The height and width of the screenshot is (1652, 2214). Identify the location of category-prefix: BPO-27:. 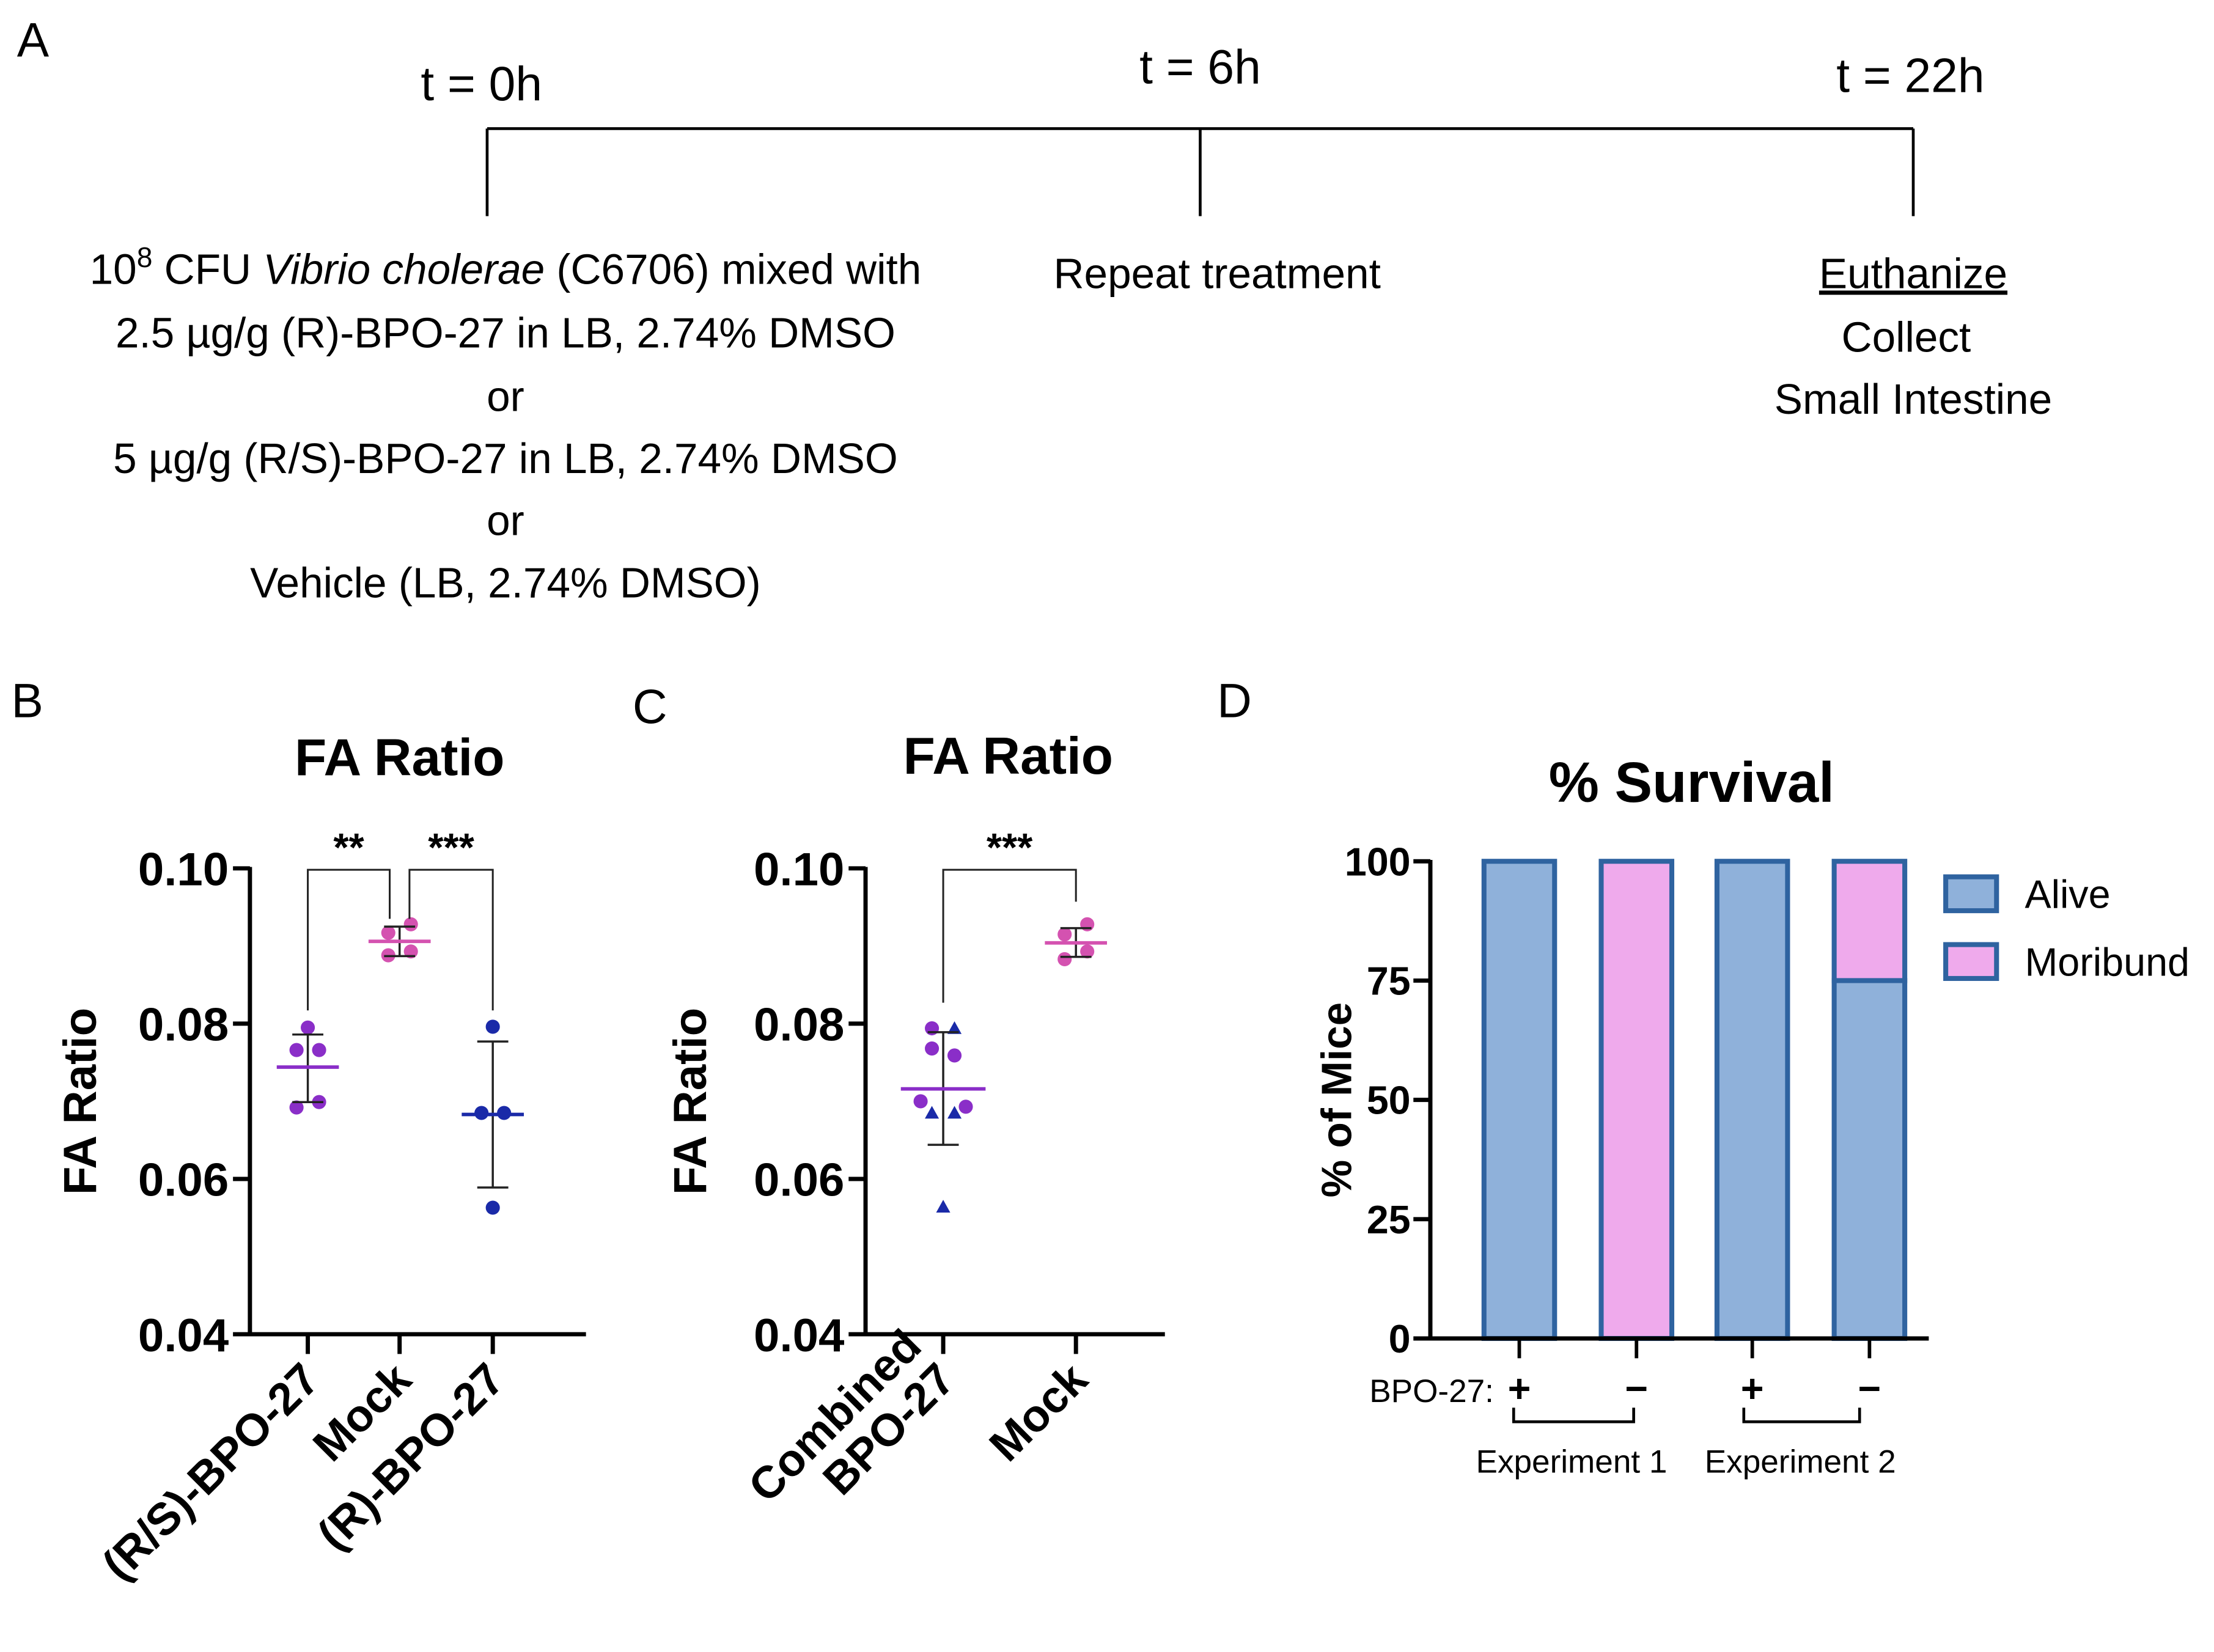
(1431, 1391).